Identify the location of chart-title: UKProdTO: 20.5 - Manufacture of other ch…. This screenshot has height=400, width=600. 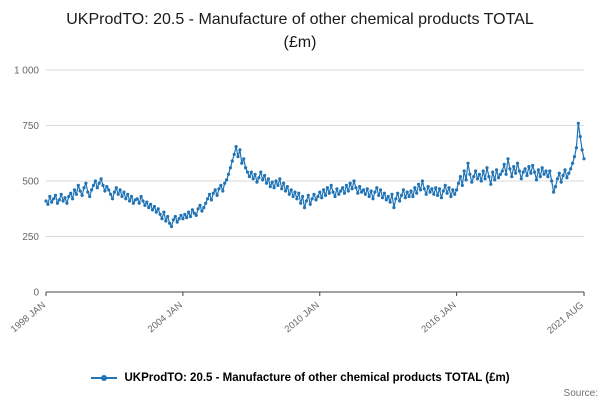
(300, 31).